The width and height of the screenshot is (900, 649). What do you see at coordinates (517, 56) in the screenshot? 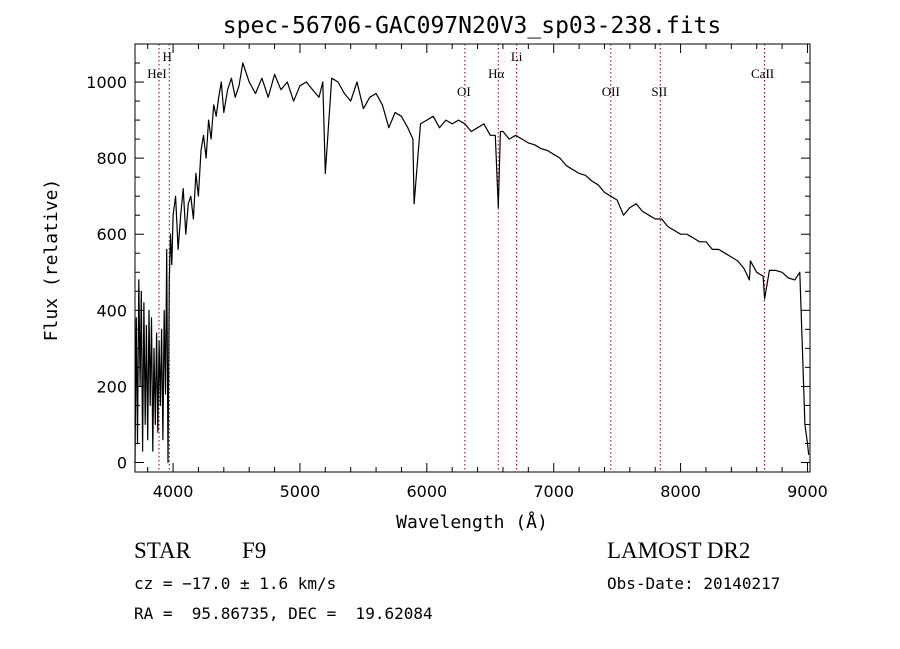
I see `line-marker-label-4: Li` at bounding box center [517, 56].